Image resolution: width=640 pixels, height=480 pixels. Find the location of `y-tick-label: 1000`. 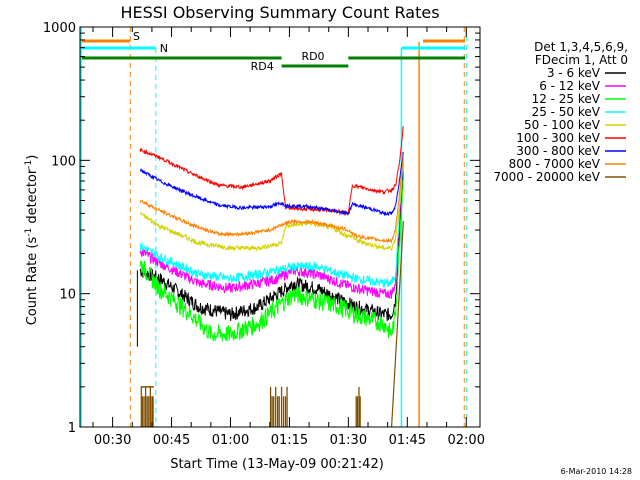

y-tick-label: 1000 is located at coordinates (59, 28).